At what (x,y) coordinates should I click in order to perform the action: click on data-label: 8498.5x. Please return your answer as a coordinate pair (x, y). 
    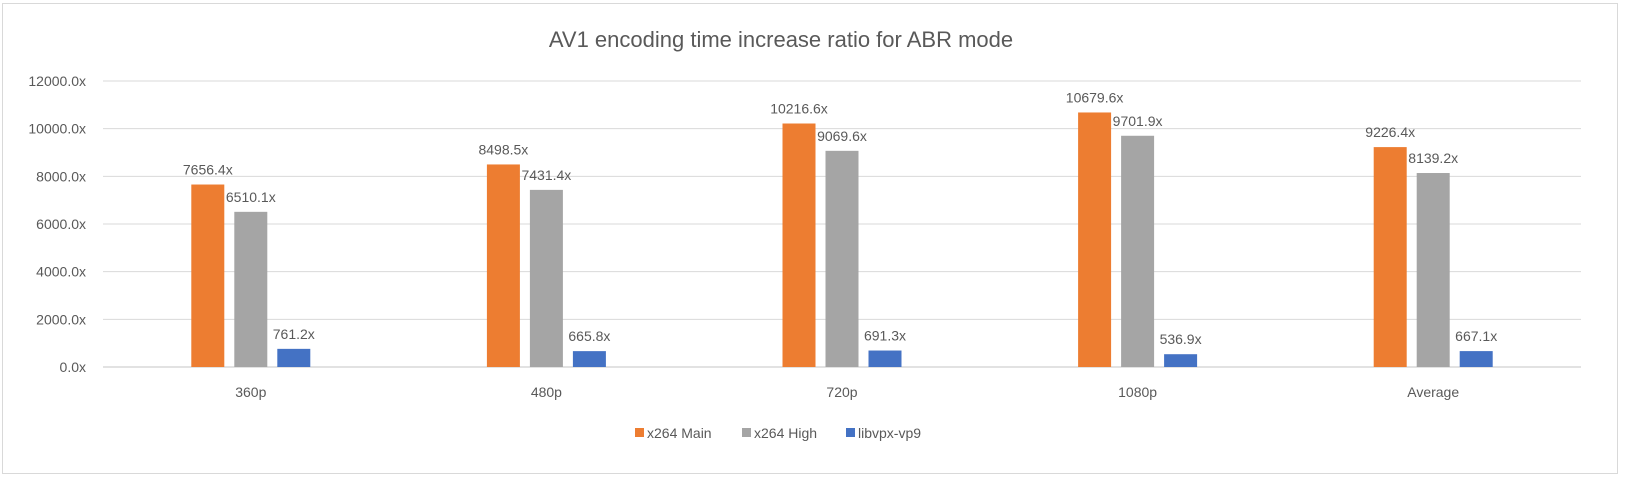
    Looking at the image, I should click on (503, 149).